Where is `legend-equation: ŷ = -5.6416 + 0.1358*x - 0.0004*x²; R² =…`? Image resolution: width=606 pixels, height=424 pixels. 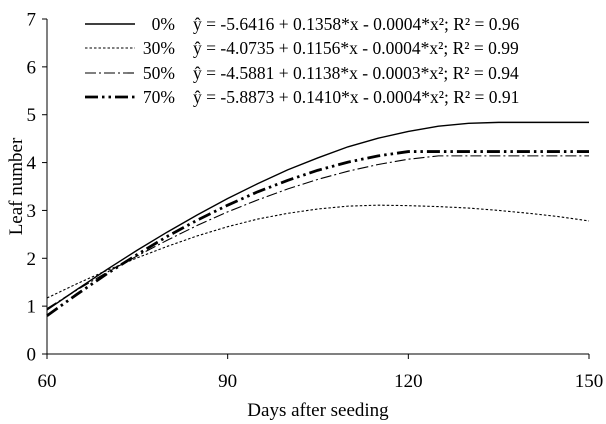
legend-equation: ŷ = -5.6416 + 0.1358*x - 0.0004*x²; R² =… is located at coordinates (356, 24).